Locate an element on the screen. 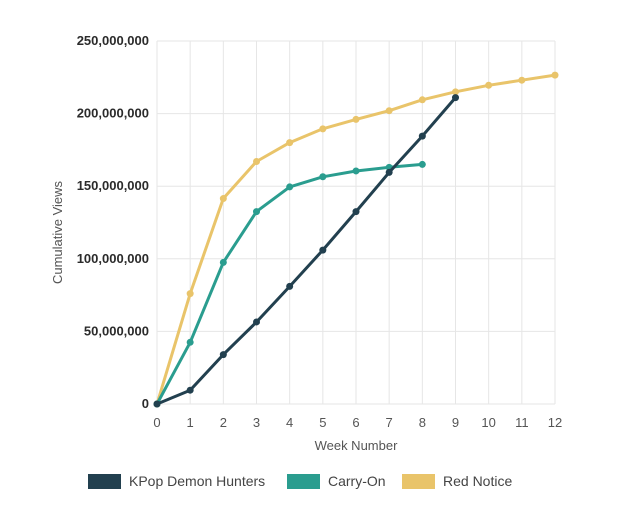 The height and width of the screenshot is (517, 640). y-tick-label: 100,000,000 is located at coordinates (113, 258).